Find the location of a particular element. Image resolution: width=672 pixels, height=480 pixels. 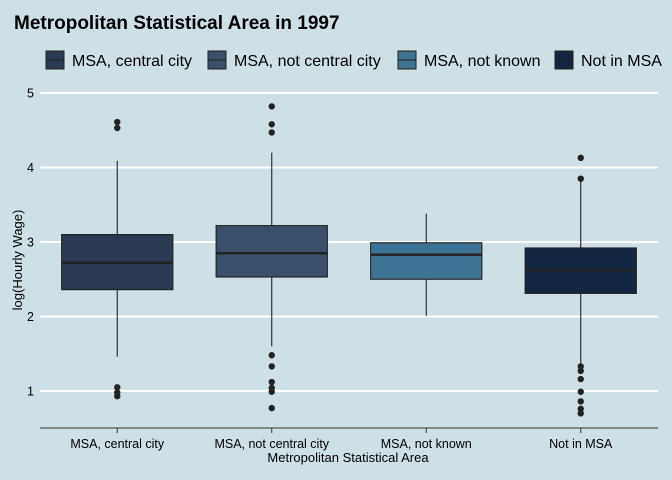

x-tick-label: MSA, not known is located at coordinates (426, 444).